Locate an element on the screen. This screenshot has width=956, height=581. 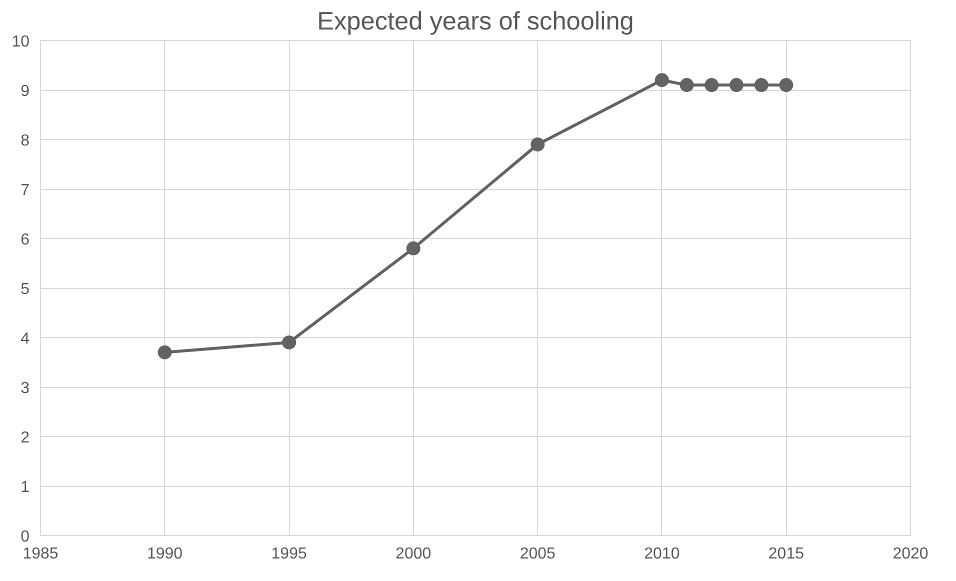
y-tick-label: 1 is located at coordinates (25, 487).